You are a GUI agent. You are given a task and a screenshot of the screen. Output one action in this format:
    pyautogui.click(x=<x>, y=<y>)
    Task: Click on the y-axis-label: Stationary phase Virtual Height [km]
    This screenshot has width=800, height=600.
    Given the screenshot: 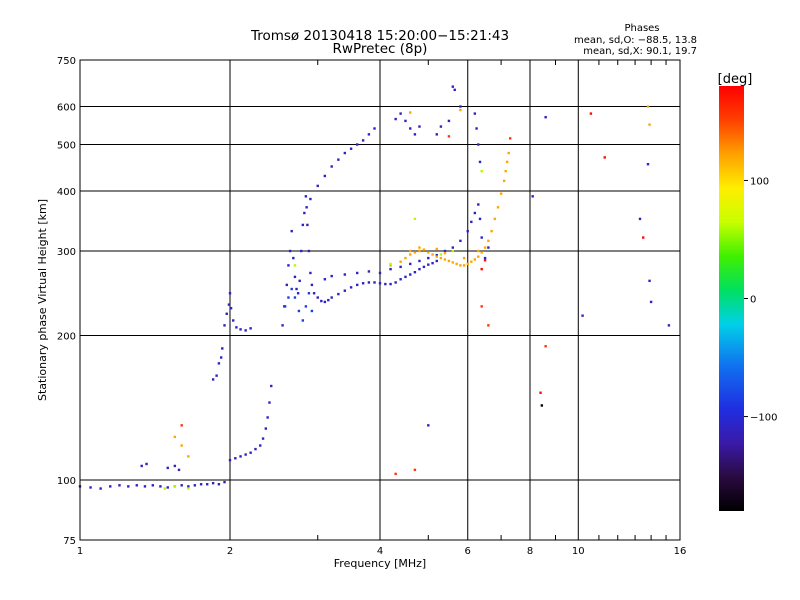 What is the action you would take?
    pyautogui.click(x=42, y=300)
    